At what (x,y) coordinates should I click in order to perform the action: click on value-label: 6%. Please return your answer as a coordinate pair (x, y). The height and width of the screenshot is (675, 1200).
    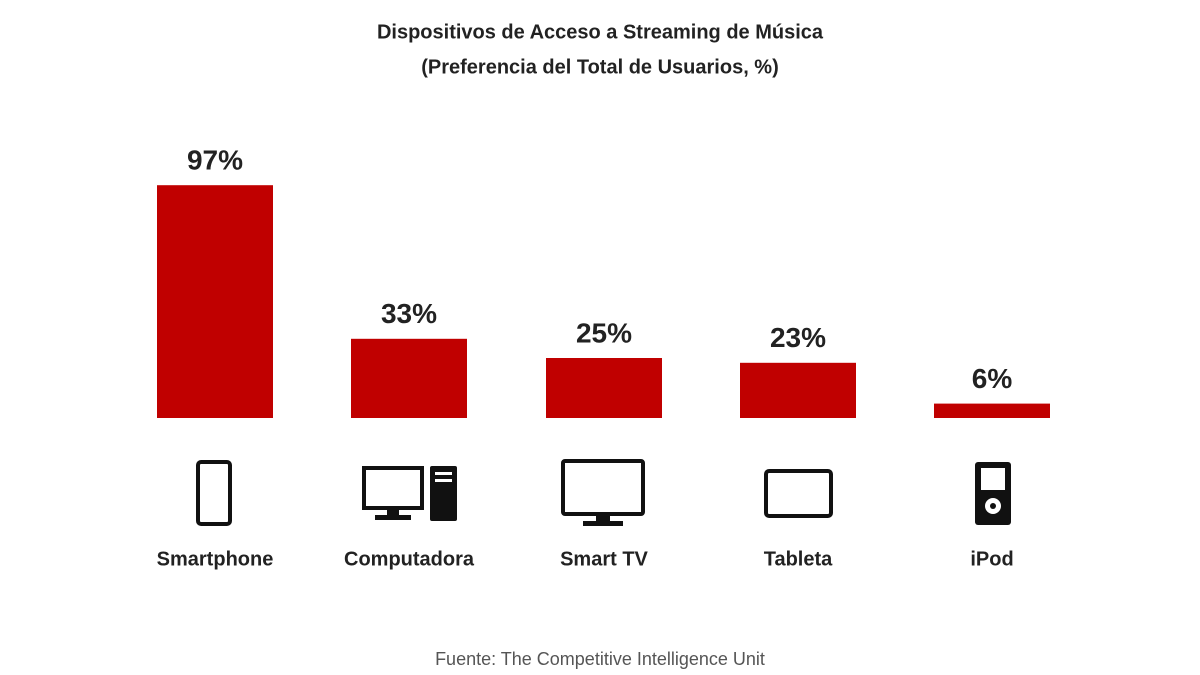
    Looking at the image, I should click on (992, 378).